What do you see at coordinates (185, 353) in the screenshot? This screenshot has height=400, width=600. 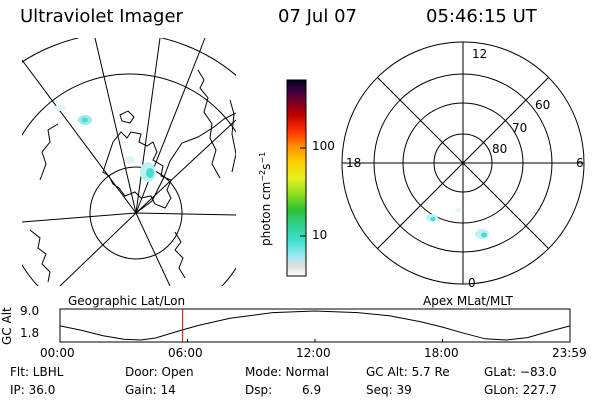 I see `x-tick-label: 06:00` at bounding box center [185, 353].